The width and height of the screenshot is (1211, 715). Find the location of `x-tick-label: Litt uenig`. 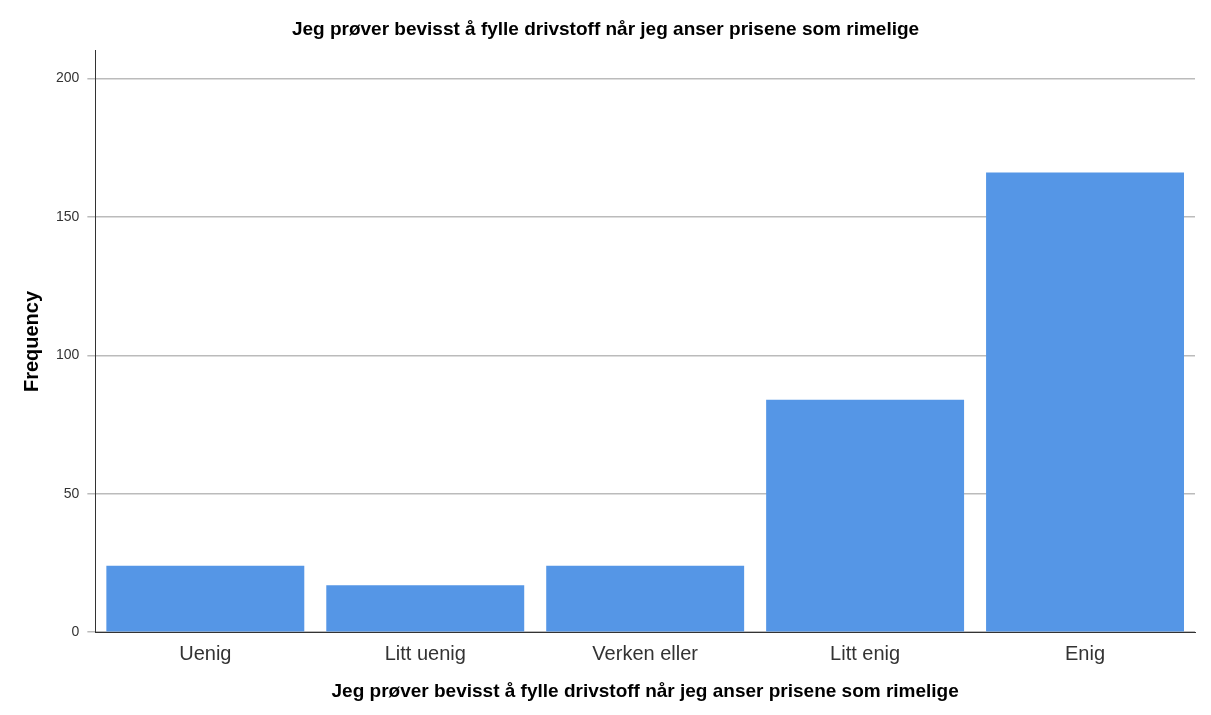

x-tick-label: Litt uenig is located at coordinates (425, 652).